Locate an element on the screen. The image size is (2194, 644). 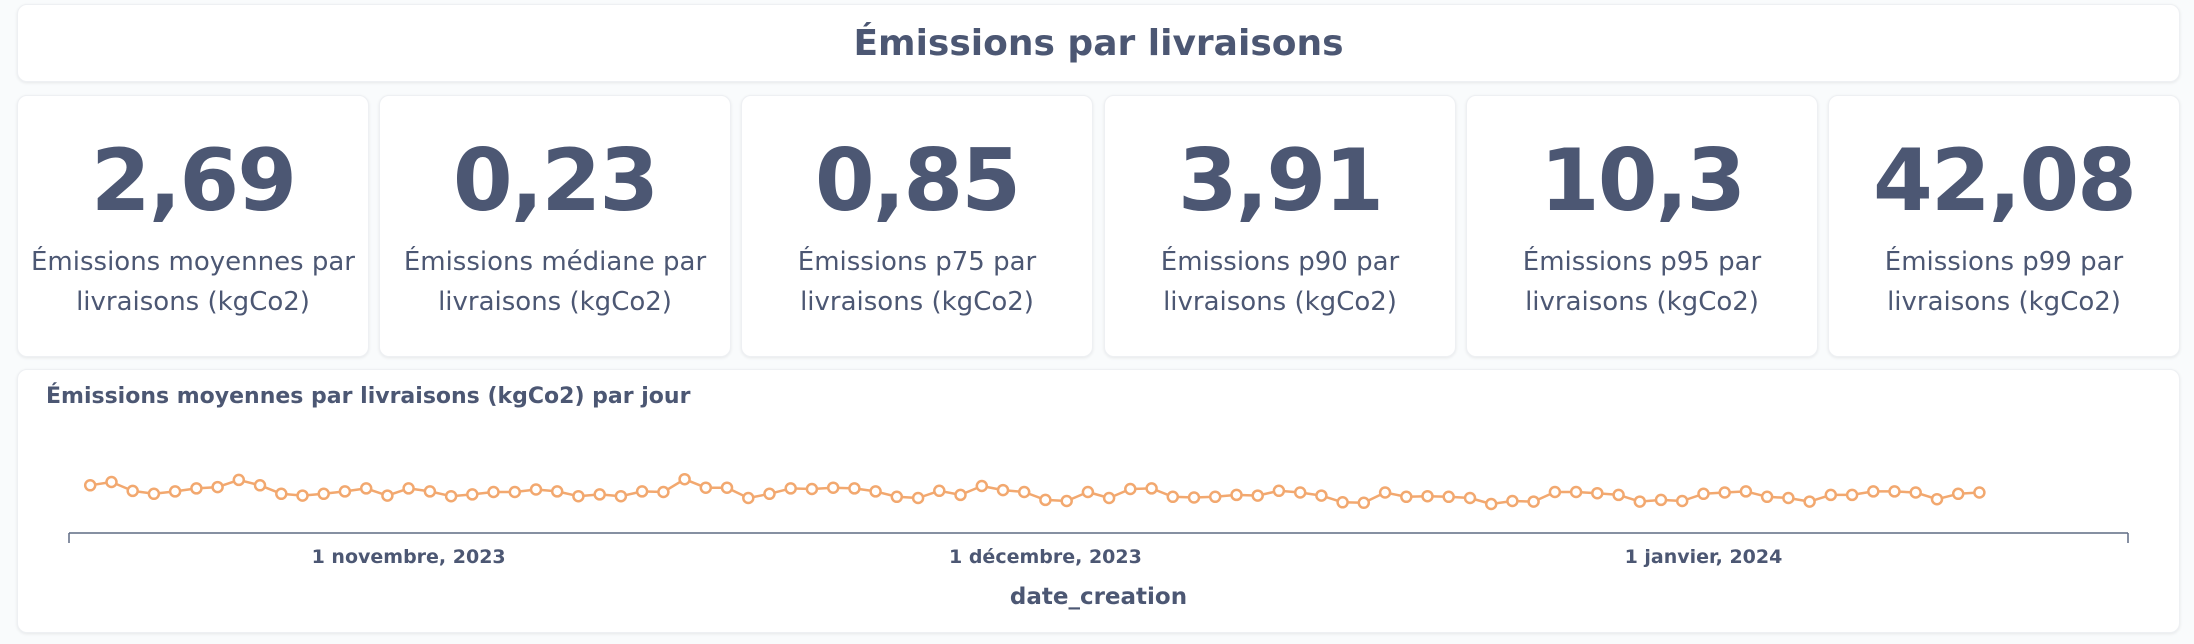
x-tick-label: 1 novembre, 2023 is located at coordinates (409, 557).